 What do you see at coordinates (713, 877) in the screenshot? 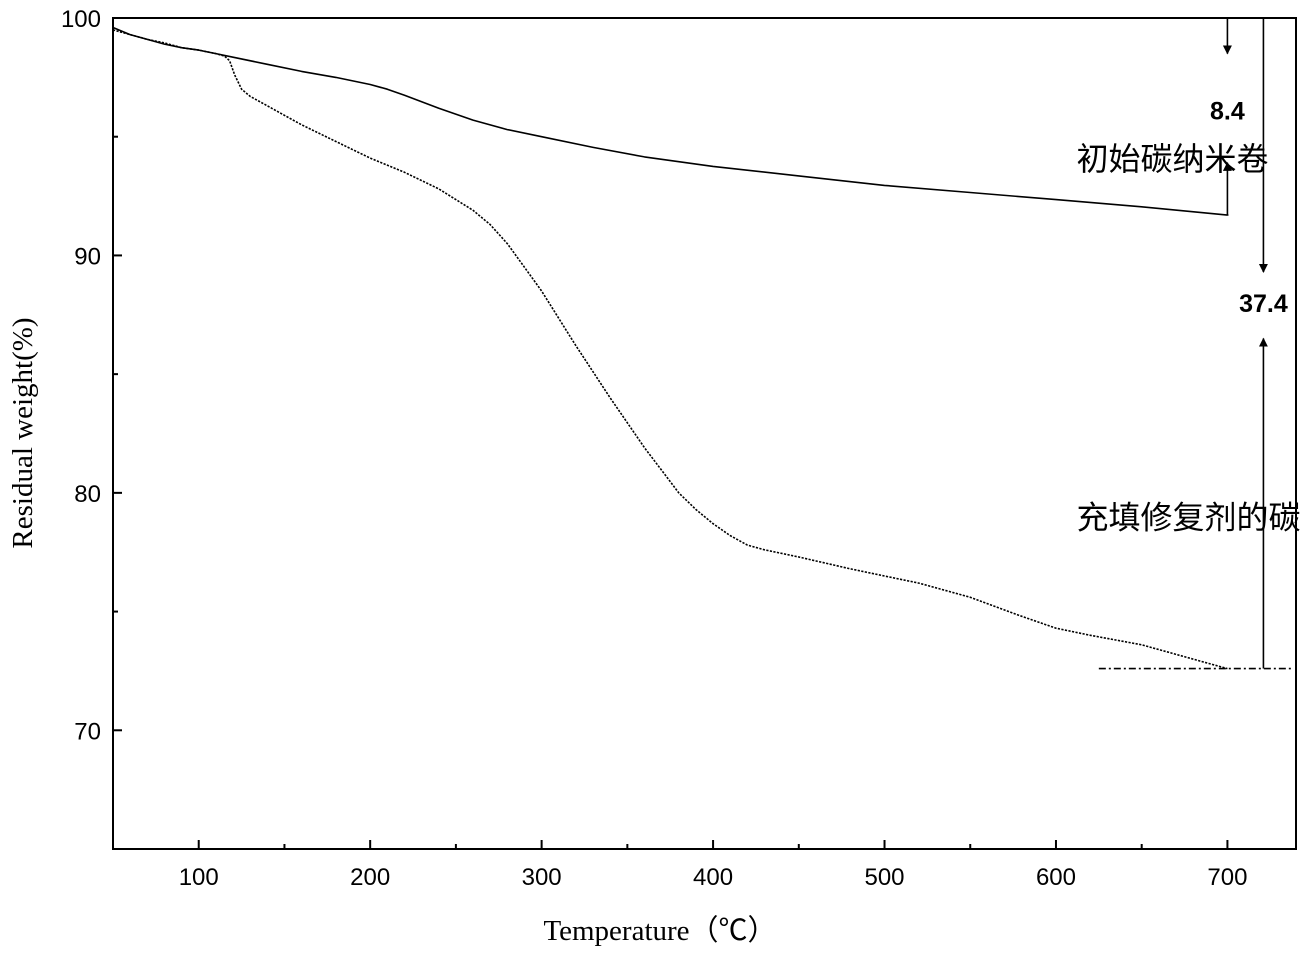
I see `x-tick-label: 400` at bounding box center [713, 877].